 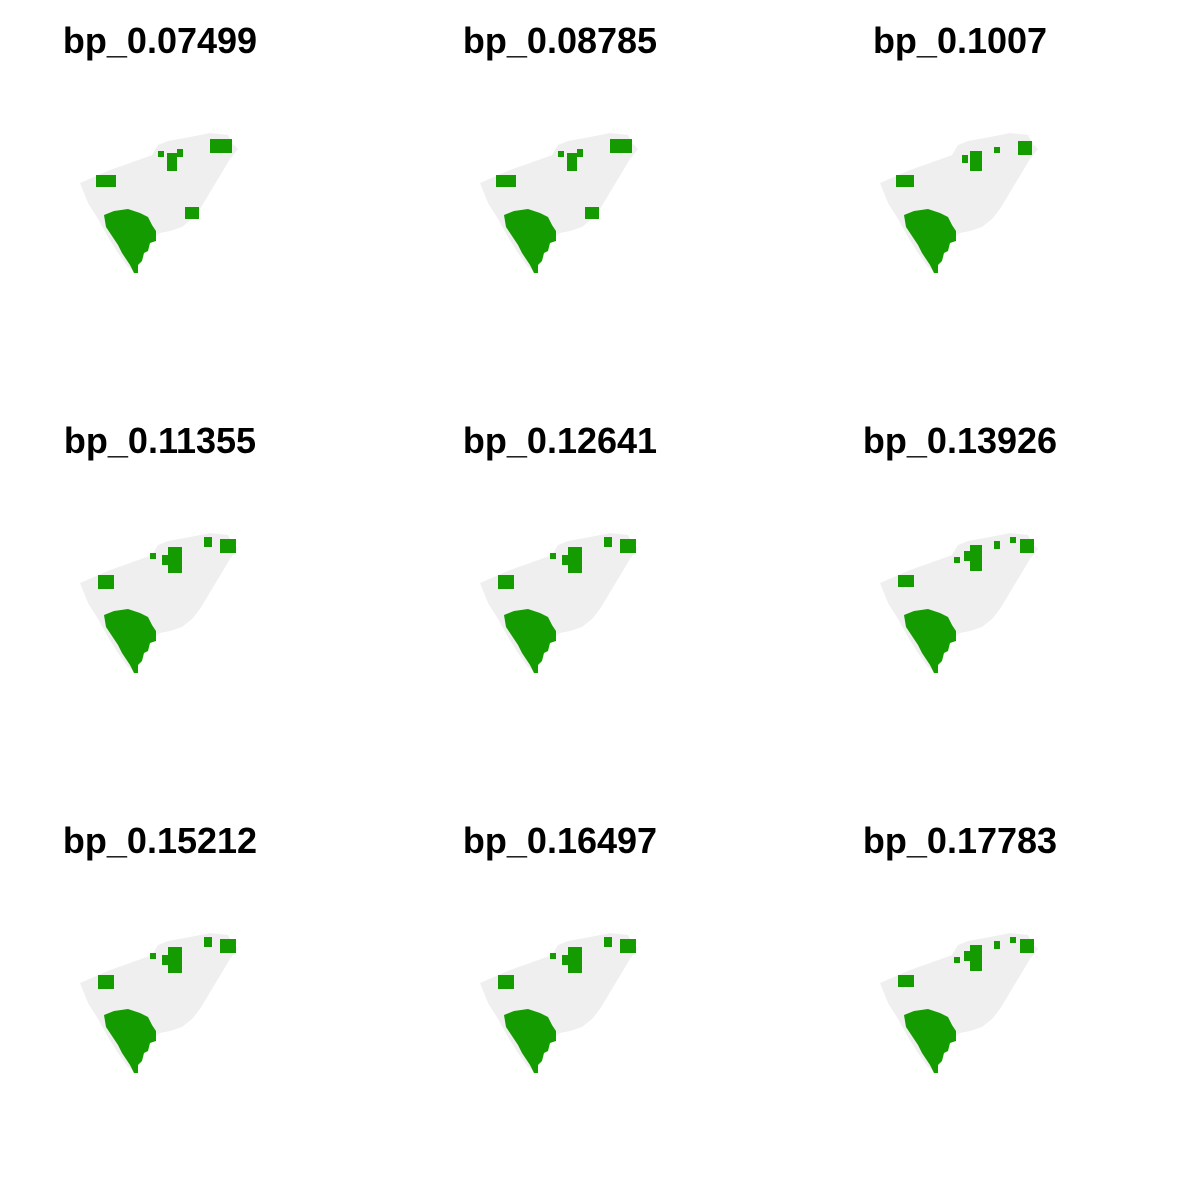 What do you see at coordinates (560, 840) in the screenshot?
I see `panel-title: bp_0.16497` at bounding box center [560, 840].